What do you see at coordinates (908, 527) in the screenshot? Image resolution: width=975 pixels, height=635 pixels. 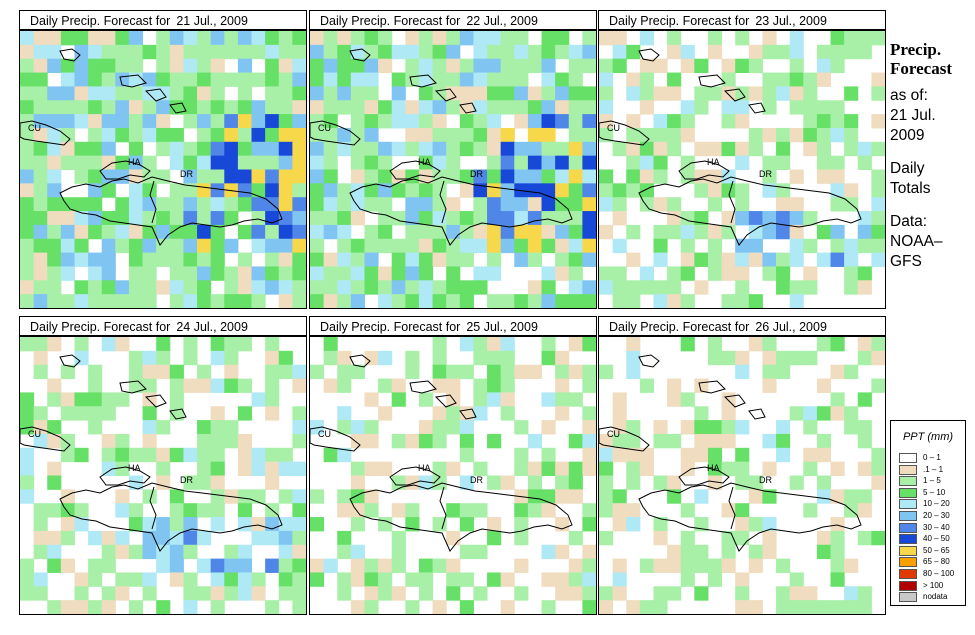 I see `legend-swatch` at bounding box center [908, 527].